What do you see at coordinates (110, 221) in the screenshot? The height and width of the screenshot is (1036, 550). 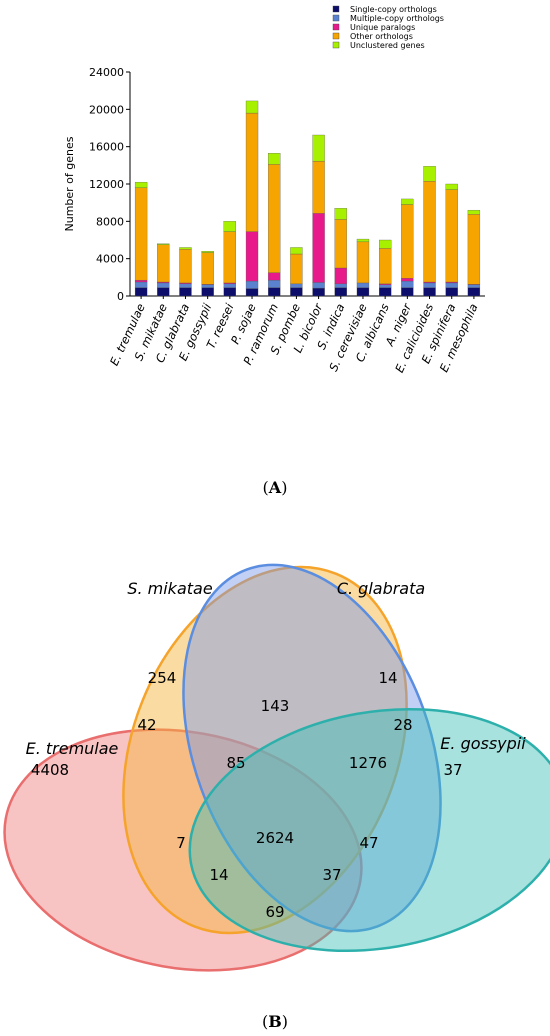 I see `y-tick-label: 8000` at bounding box center [110, 221].